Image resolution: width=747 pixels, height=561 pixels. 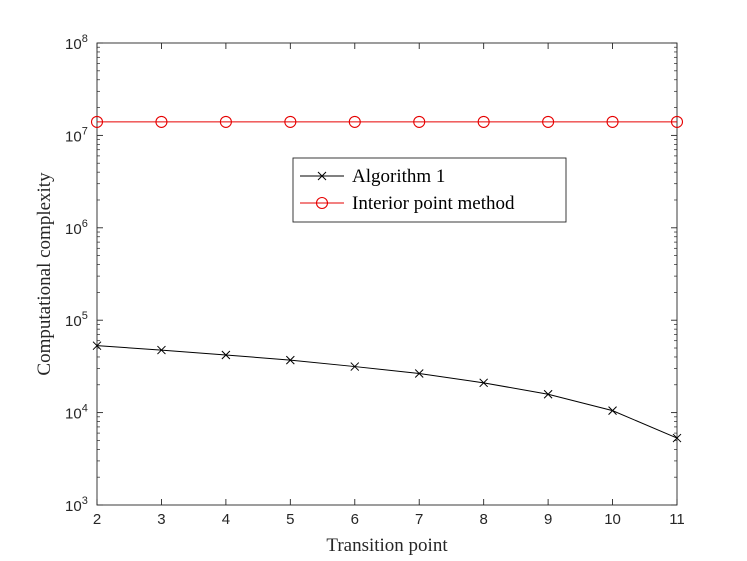 I want to click on y-tick-label: 10⁶, so click(x=76, y=228).